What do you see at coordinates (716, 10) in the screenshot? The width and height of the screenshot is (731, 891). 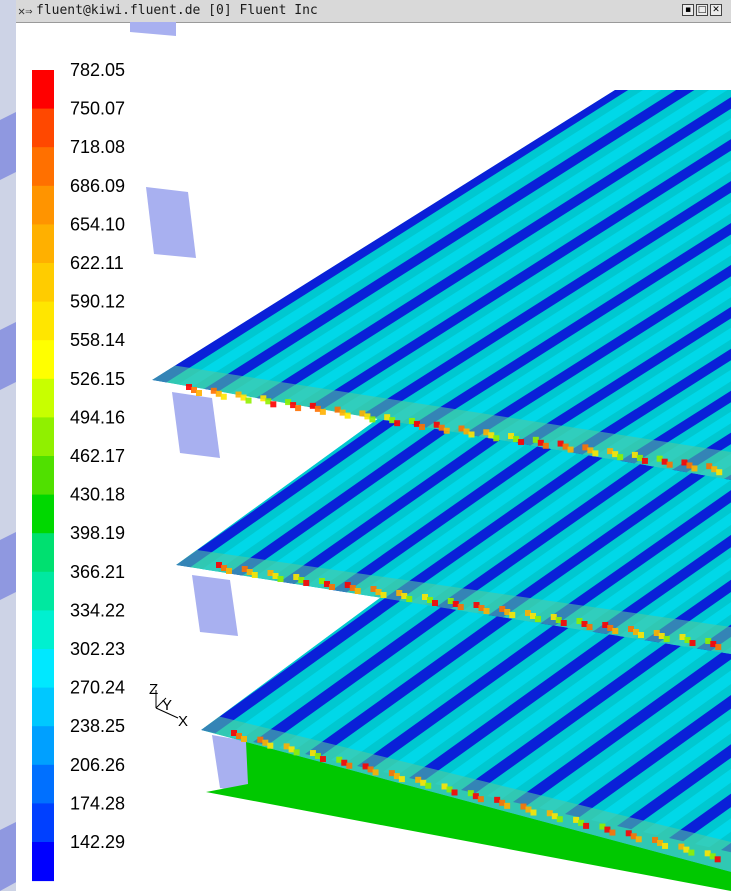 I see `close-button: ✕` at bounding box center [716, 10].